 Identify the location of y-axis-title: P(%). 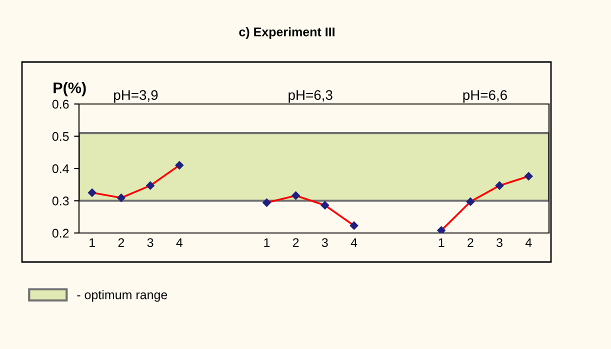
(70, 89).